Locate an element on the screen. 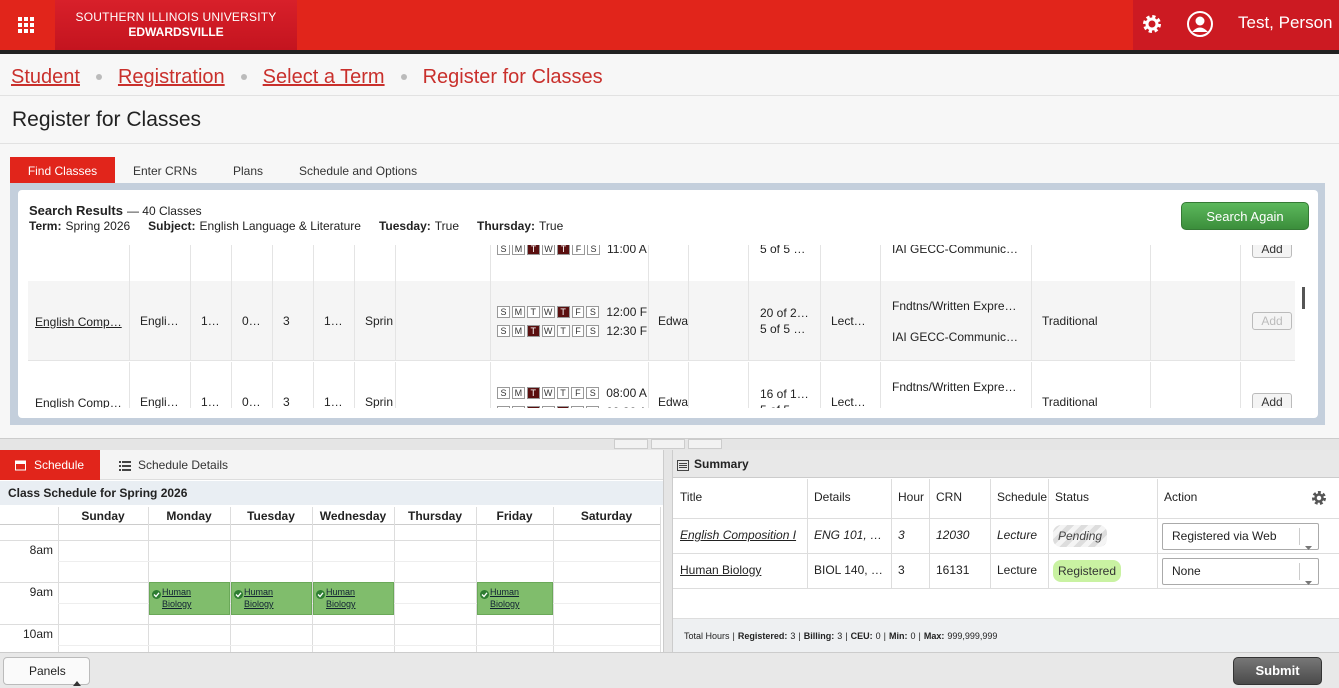  meeting-line: SMTWTFS09:30 A is located at coordinates (572, 406).